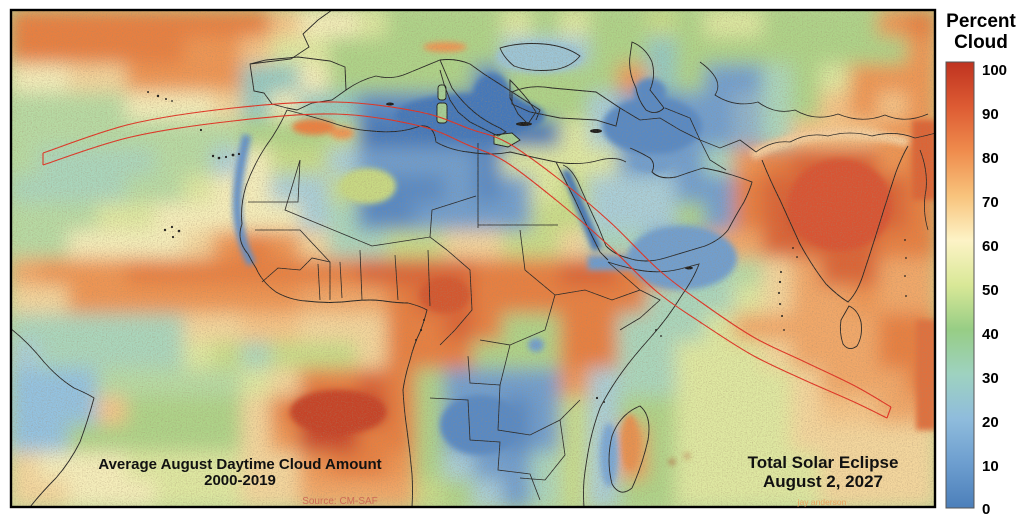 The height and width of the screenshot is (526, 1024). Describe the element at coordinates (340, 501) in the screenshot. I see `svg-text: Source: CM-SAF` at that location.